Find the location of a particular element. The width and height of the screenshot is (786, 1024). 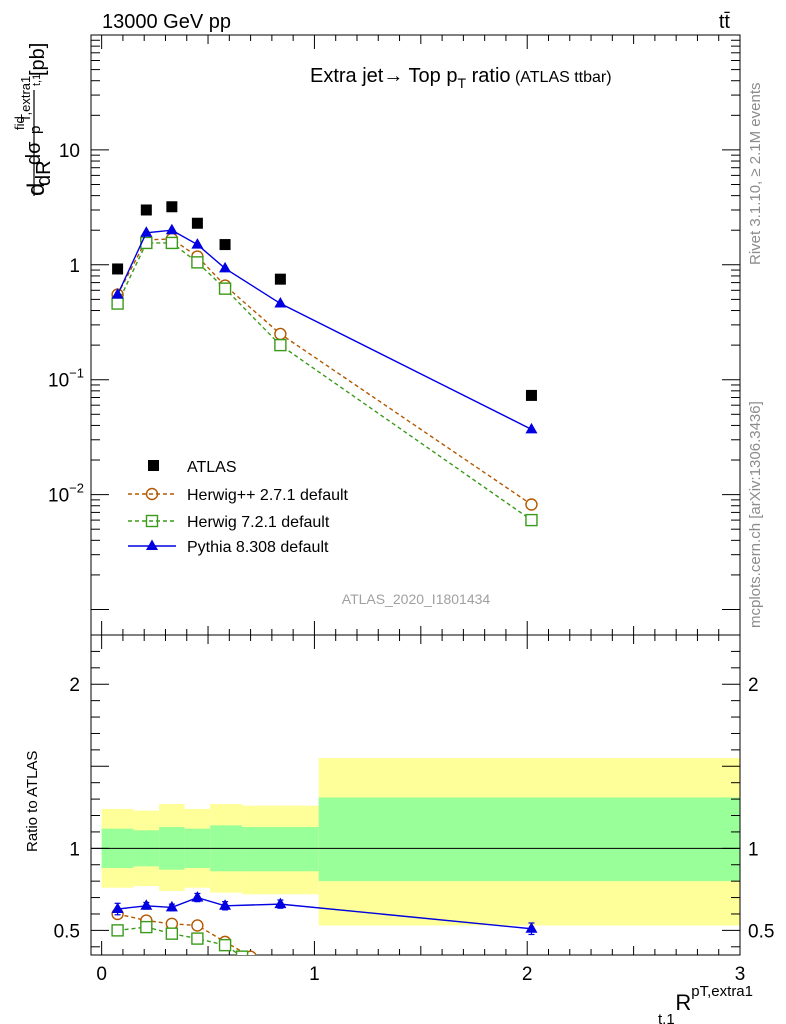

ratio-ytick-label-left: 0.5 is located at coordinates (67, 931).